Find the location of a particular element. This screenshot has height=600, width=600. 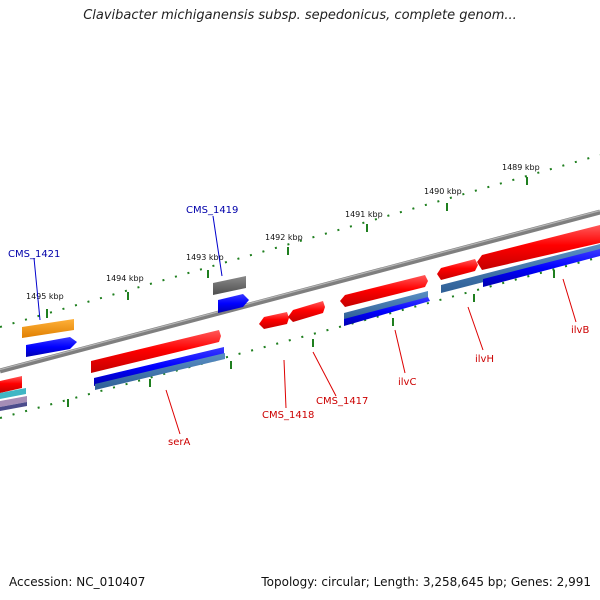

scale-label: 1490 kbp is located at coordinates (443, 191).